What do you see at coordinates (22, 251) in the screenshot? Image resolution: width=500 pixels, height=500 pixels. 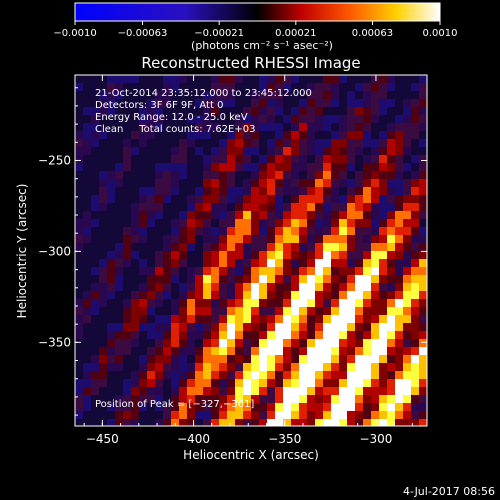 I see `y-axis-label: Heliocentric Y (arcsec)` at bounding box center [22, 251].